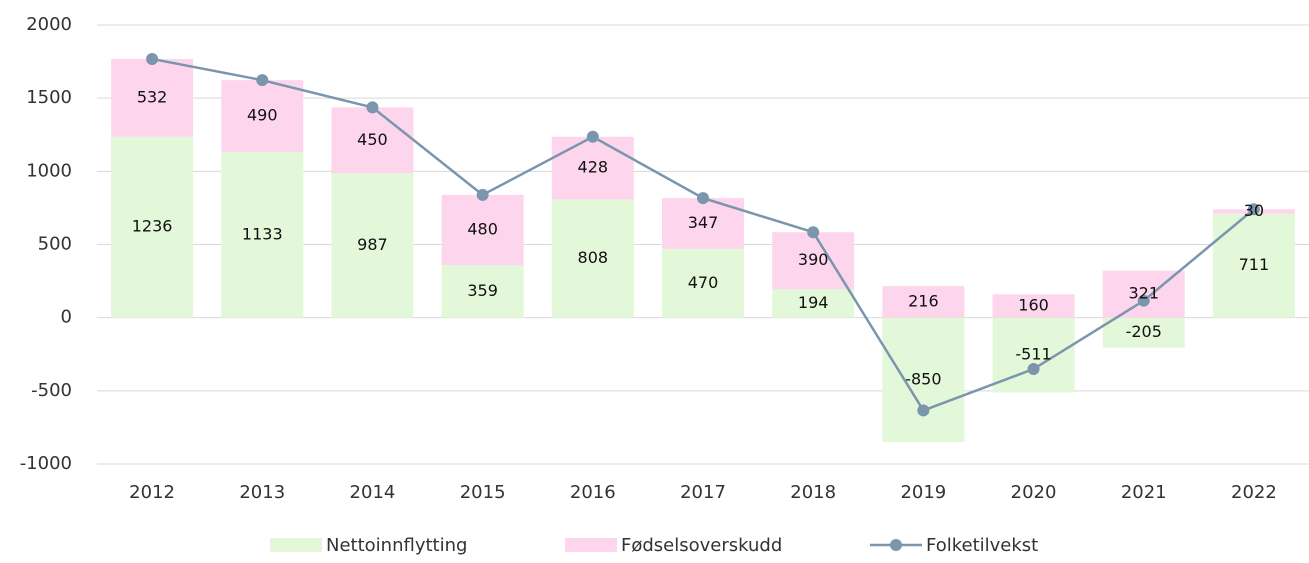 This screenshot has width=1309, height=563. I want to click on y-tick-label: 2000, so click(49, 24).